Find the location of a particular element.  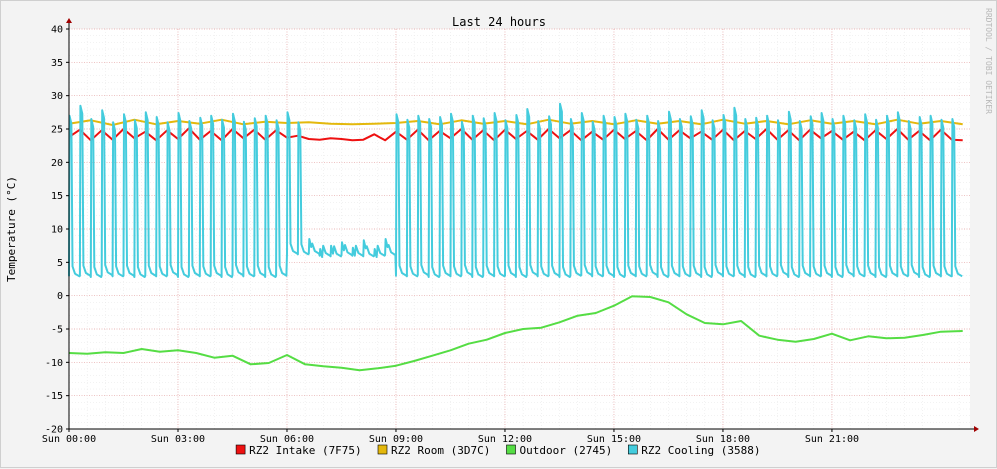

y-tick-label: -10 is located at coordinates (54, 363).